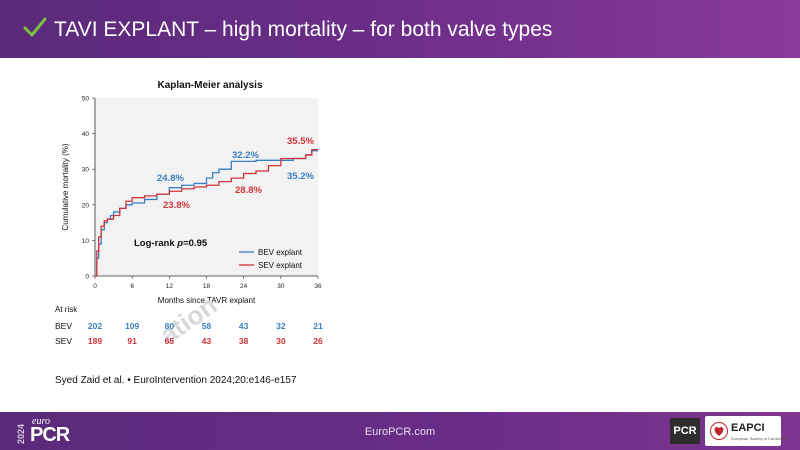  I want to click on chart-title: Kaplan-Meier analysis, so click(210, 85).